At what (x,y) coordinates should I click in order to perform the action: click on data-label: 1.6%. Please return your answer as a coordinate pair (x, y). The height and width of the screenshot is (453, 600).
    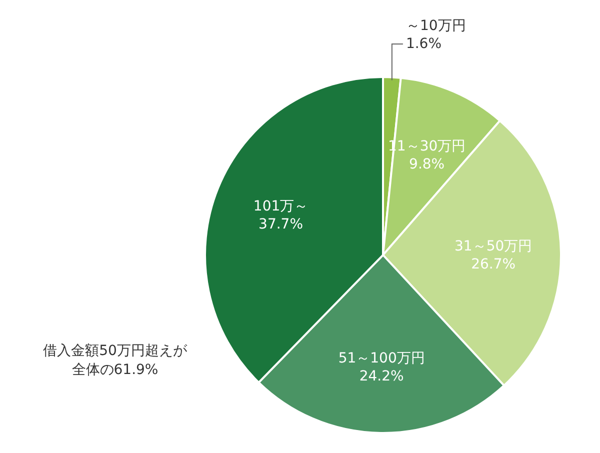
    Looking at the image, I should click on (424, 44).